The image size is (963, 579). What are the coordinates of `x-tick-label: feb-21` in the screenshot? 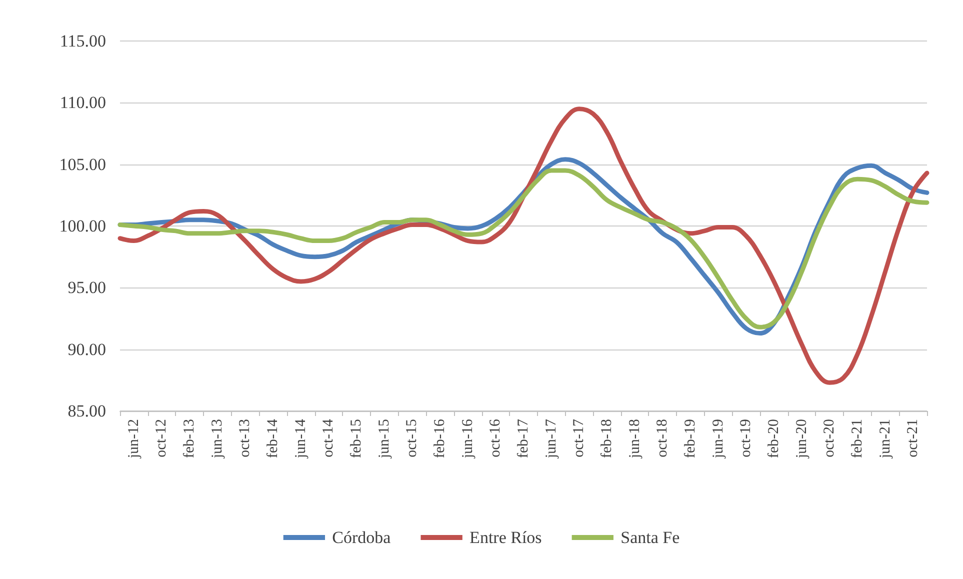 It's located at (857, 438).